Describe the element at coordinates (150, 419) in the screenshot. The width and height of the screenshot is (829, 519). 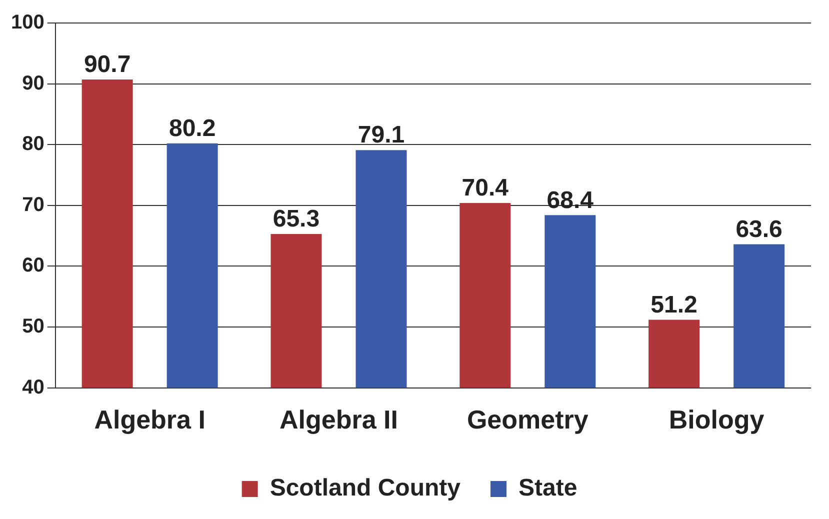
I see `x-tick-label: Algebra I` at that location.